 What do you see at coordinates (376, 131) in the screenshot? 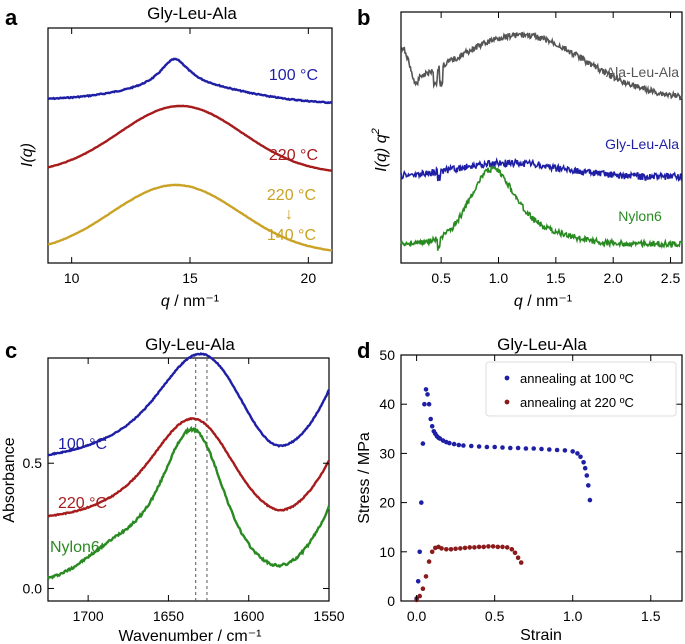
I see `panel-b-ylabel-sup: 2` at bounding box center [376, 131].